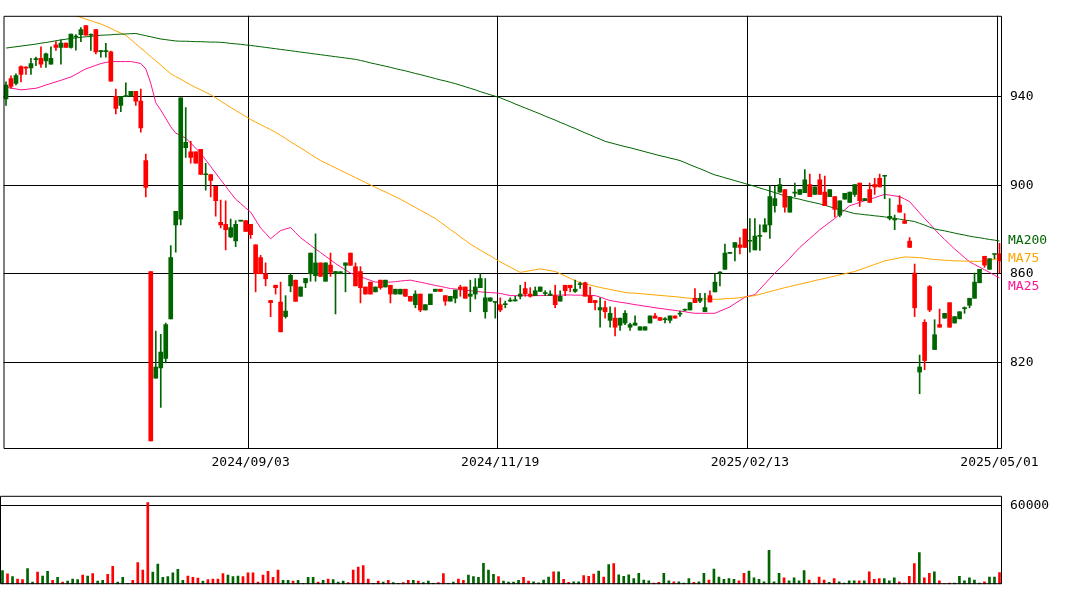 This screenshot has width=1065, height=600. What do you see at coordinates (1022, 361) in the screenshot?
I see `y-tick-label: 820` at bounding box center [1022, 361].